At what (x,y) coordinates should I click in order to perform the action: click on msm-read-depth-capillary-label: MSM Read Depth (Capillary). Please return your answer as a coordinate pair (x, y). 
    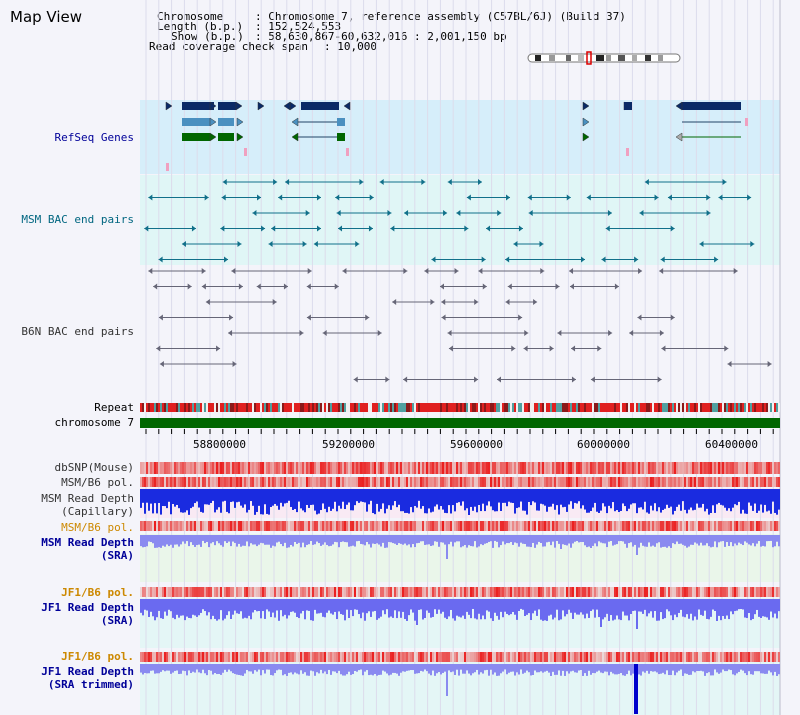
    Looking at the image, I should click on (87, 505).